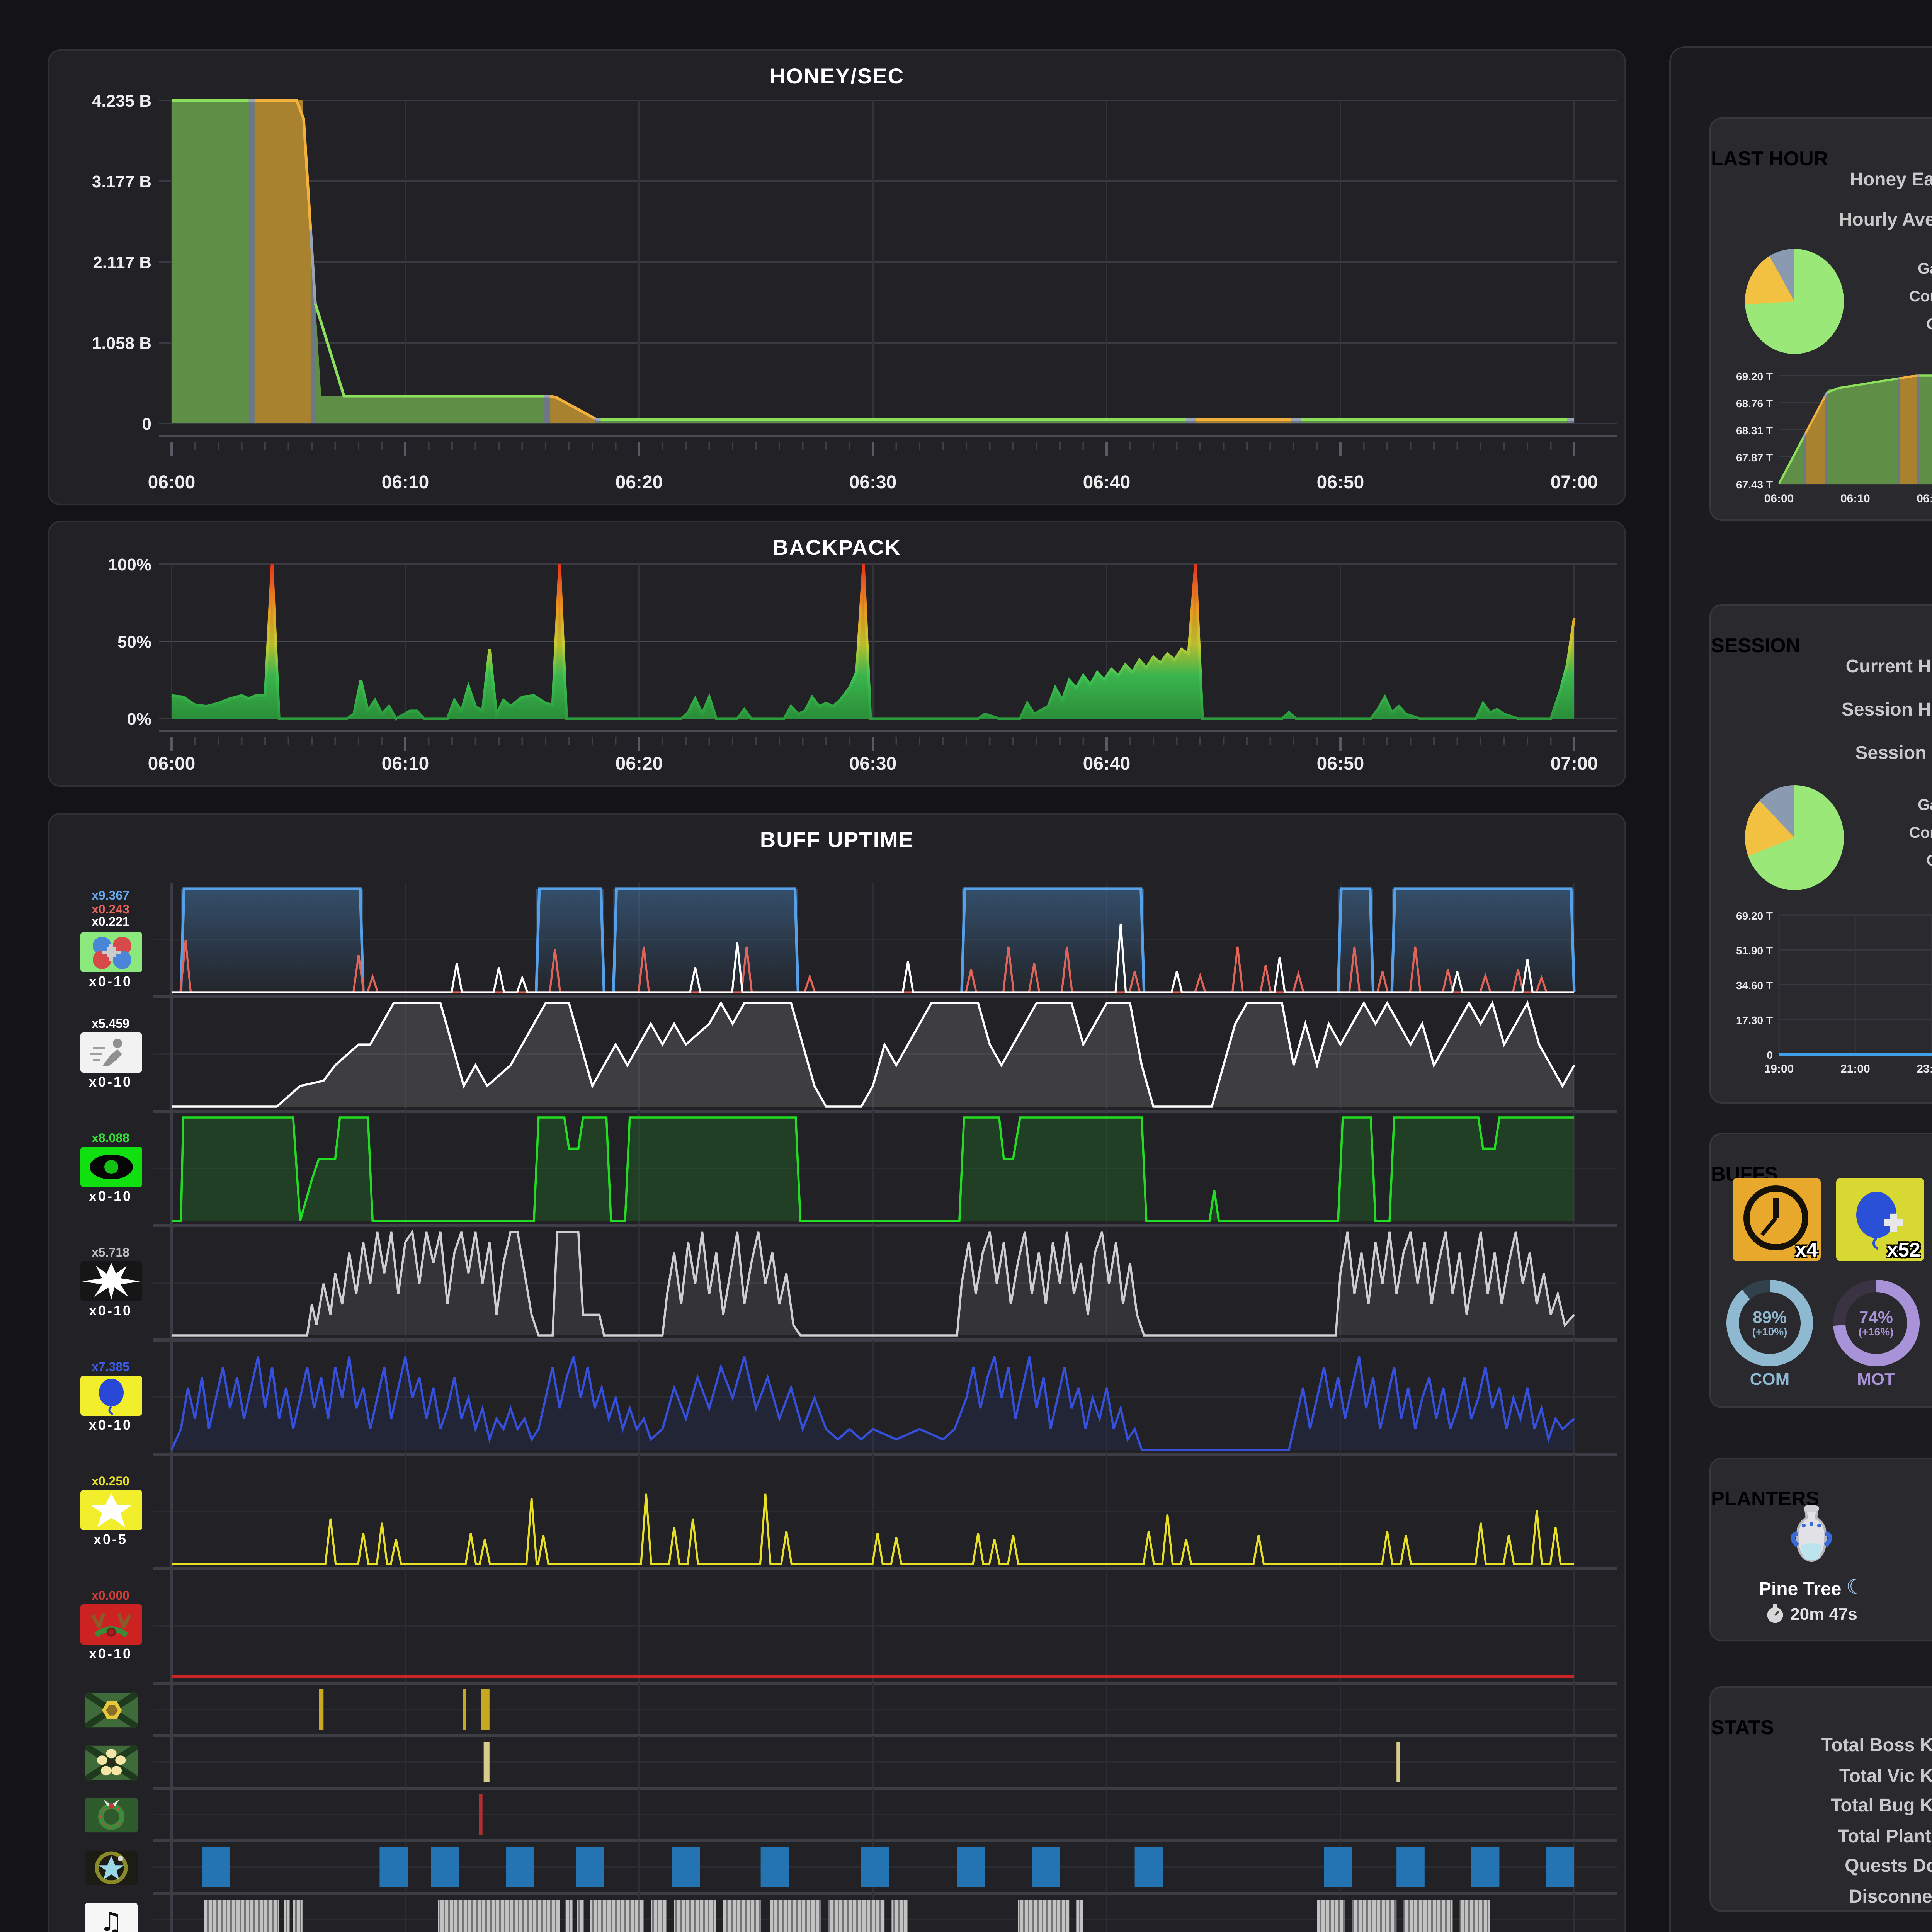  I want to click on focus-buff-icon: x8.088 x0-10, so click(111, 1169).